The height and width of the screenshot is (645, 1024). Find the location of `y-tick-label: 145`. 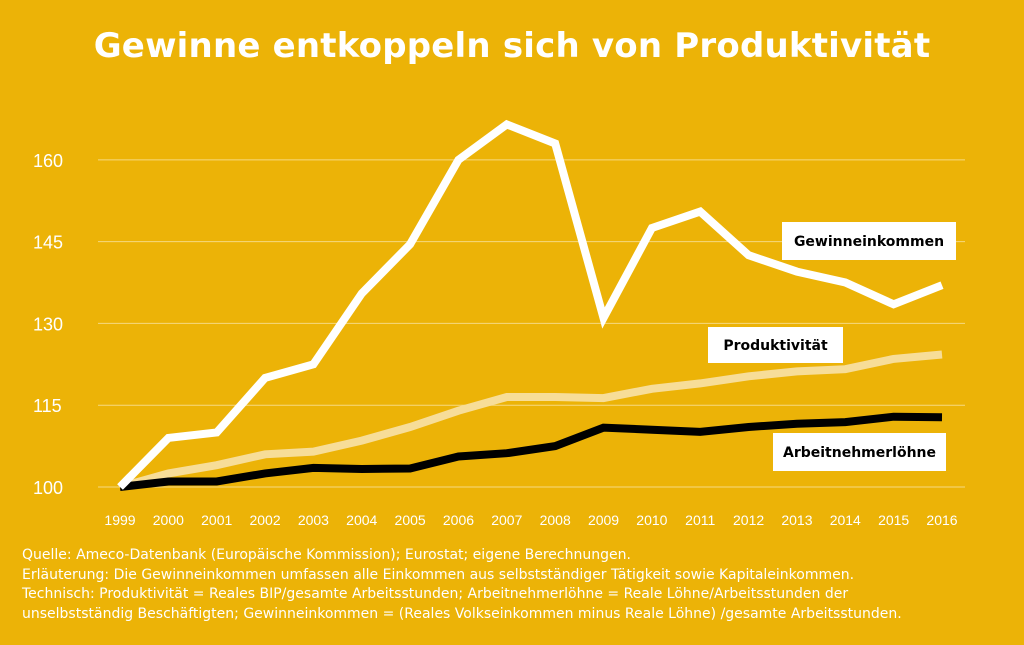

y-tick-label: 145 is located at coordinates (48, 243).